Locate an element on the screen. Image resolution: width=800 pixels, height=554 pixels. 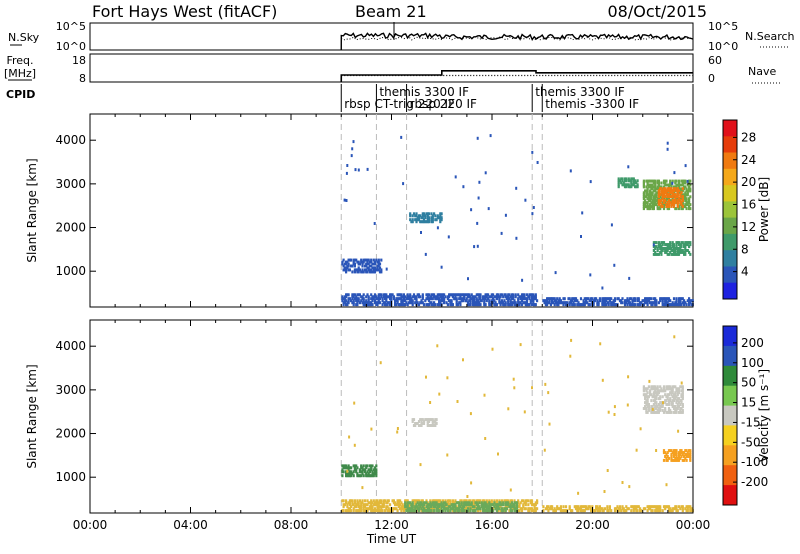
power-colorbar-tick-label: 4 is located at coordinates (745, 272).